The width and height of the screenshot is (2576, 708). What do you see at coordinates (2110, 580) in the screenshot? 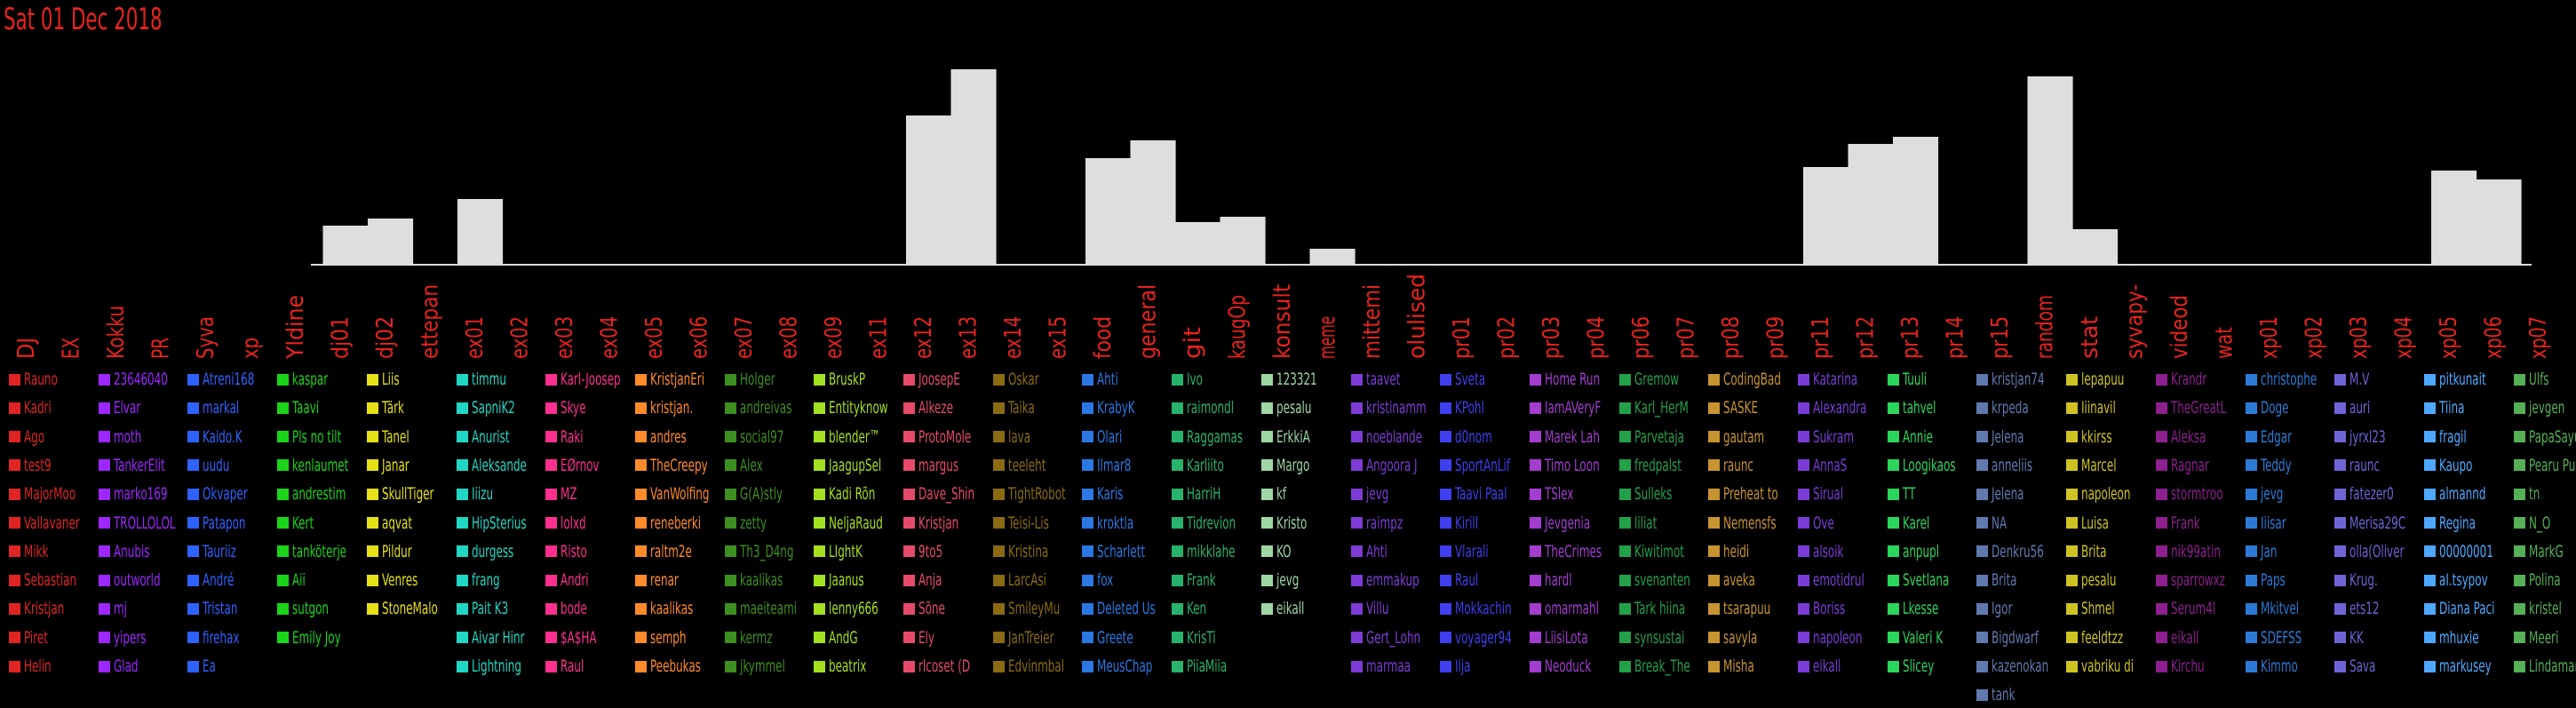
I see `user-entry: pesalu` at bounding box center [2110, 580].